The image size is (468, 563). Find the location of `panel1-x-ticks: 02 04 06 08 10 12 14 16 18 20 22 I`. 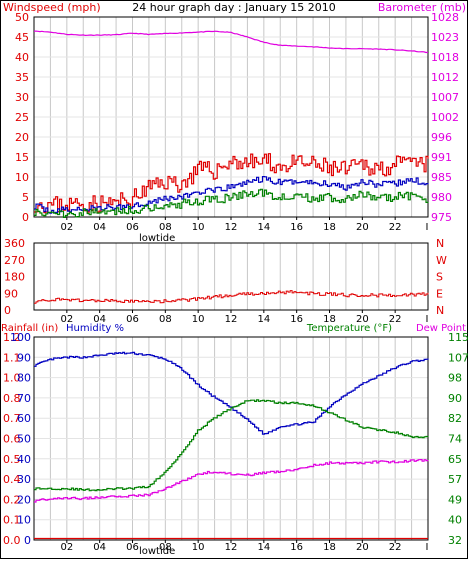

panel1-x-ticks: 02 04 06 08 10 12 14 16 18 20 22 I is located at coordinates (244, 225).